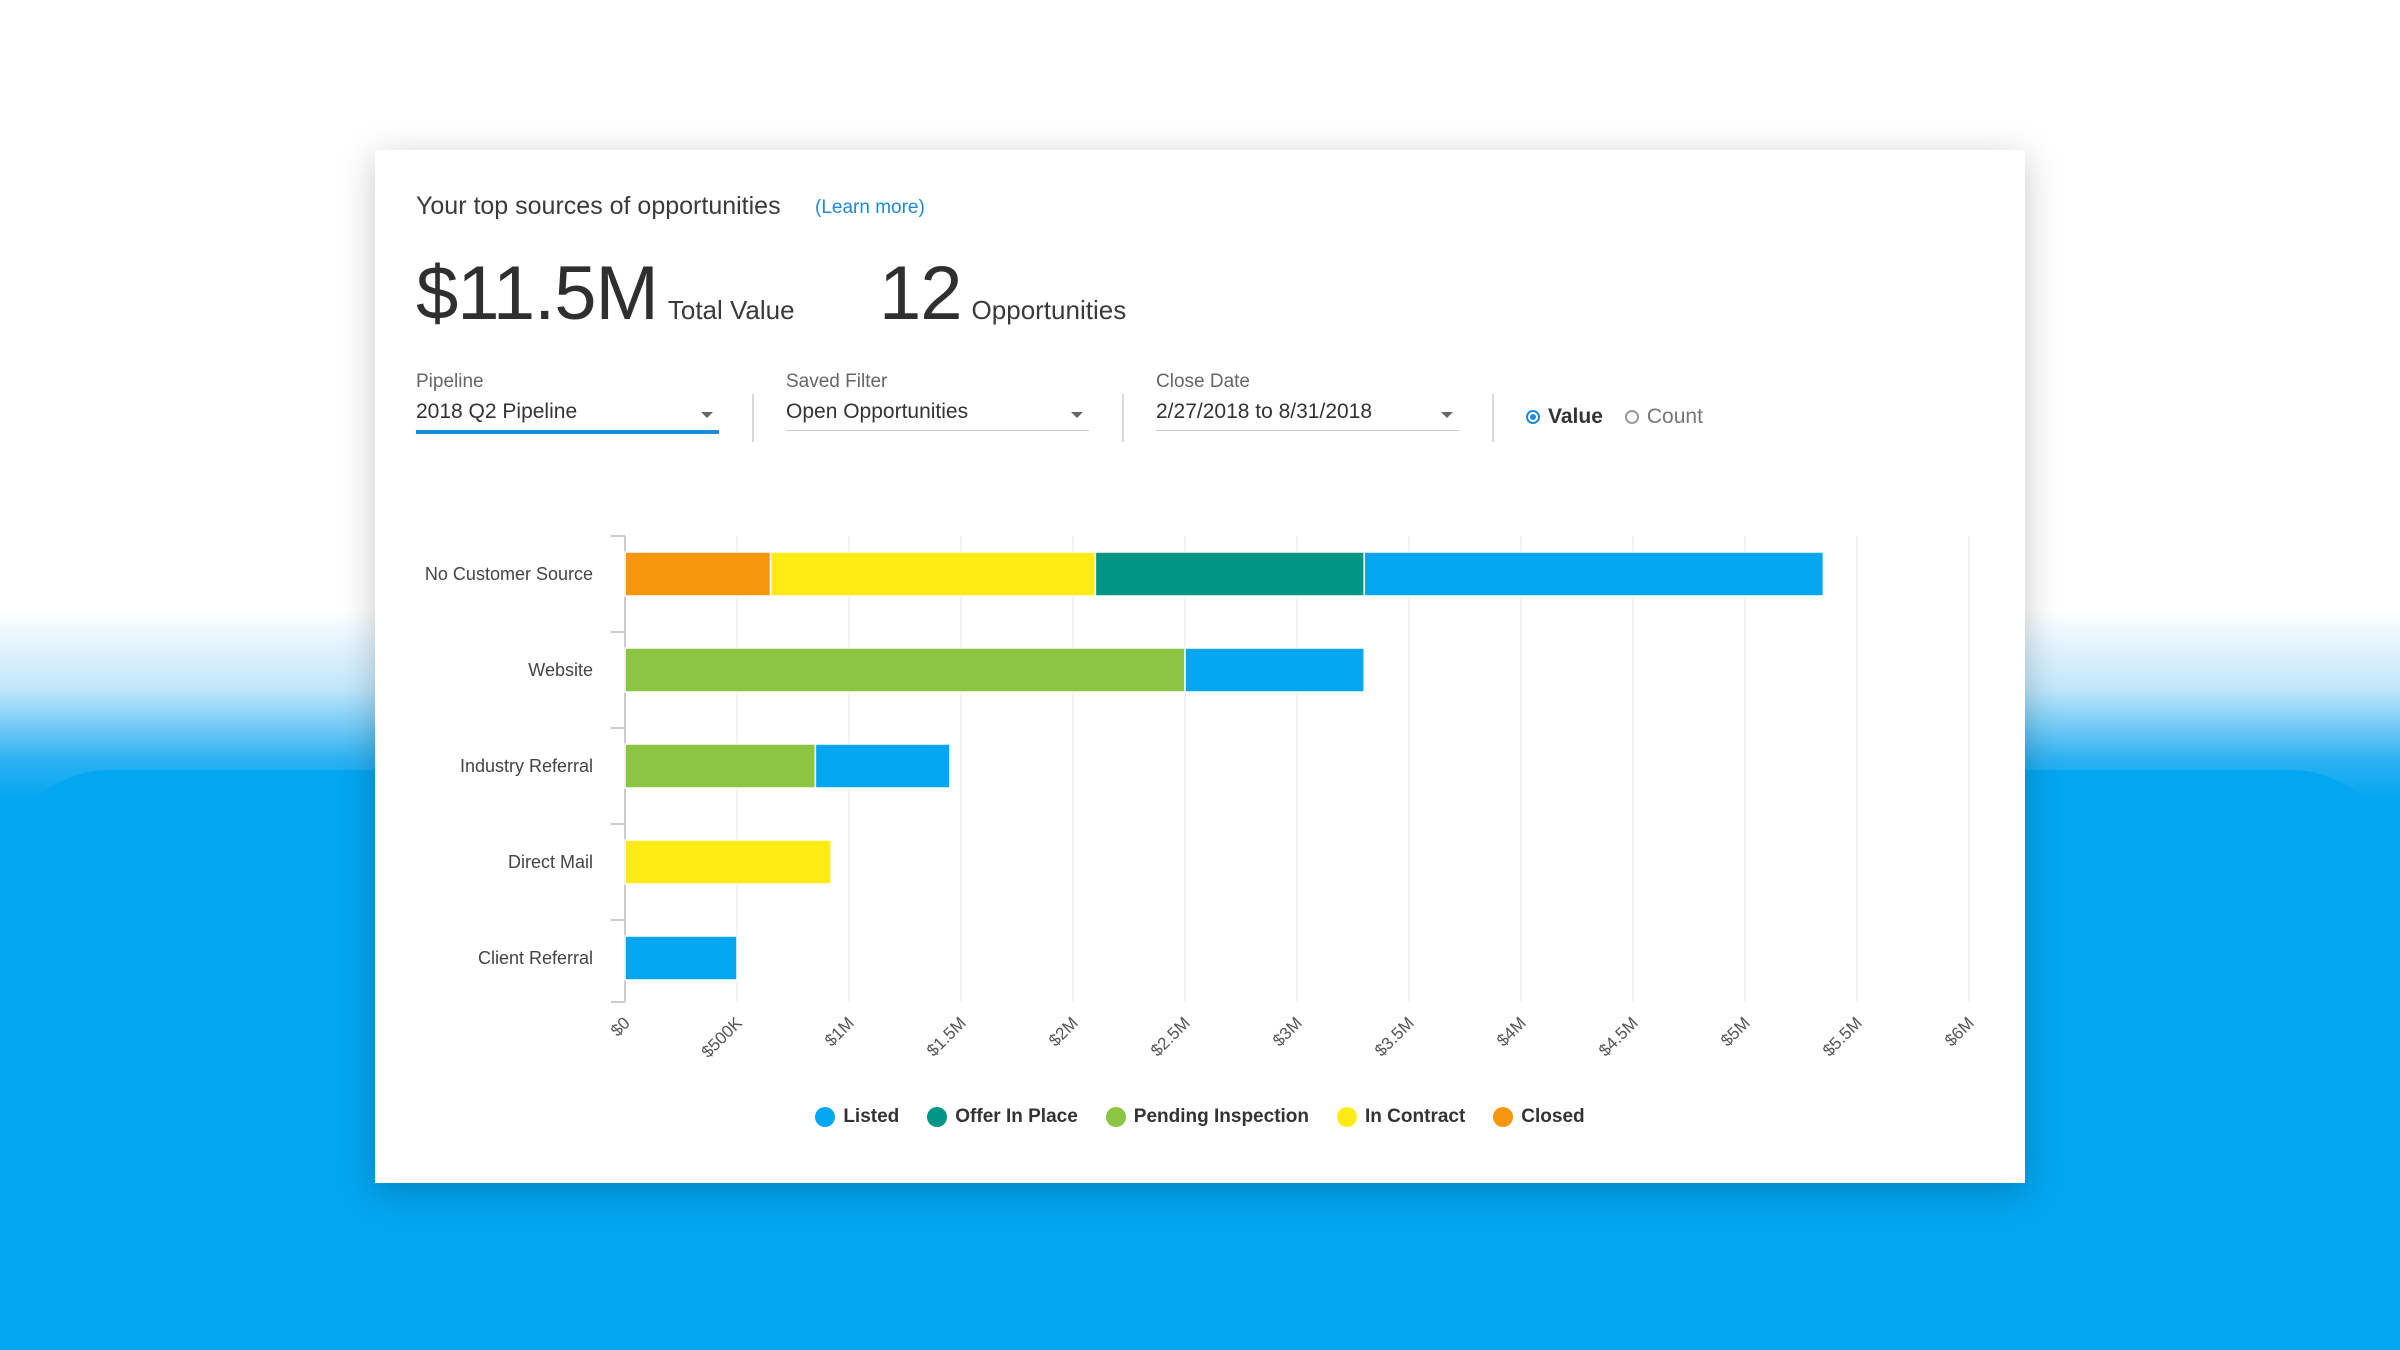 Image resolution: width=2400 pixels, height=1350 pixels. Describe the element at coordinates (946, 1036) in the screenshot. I see `x-tick-label: $1.5M` at that location.